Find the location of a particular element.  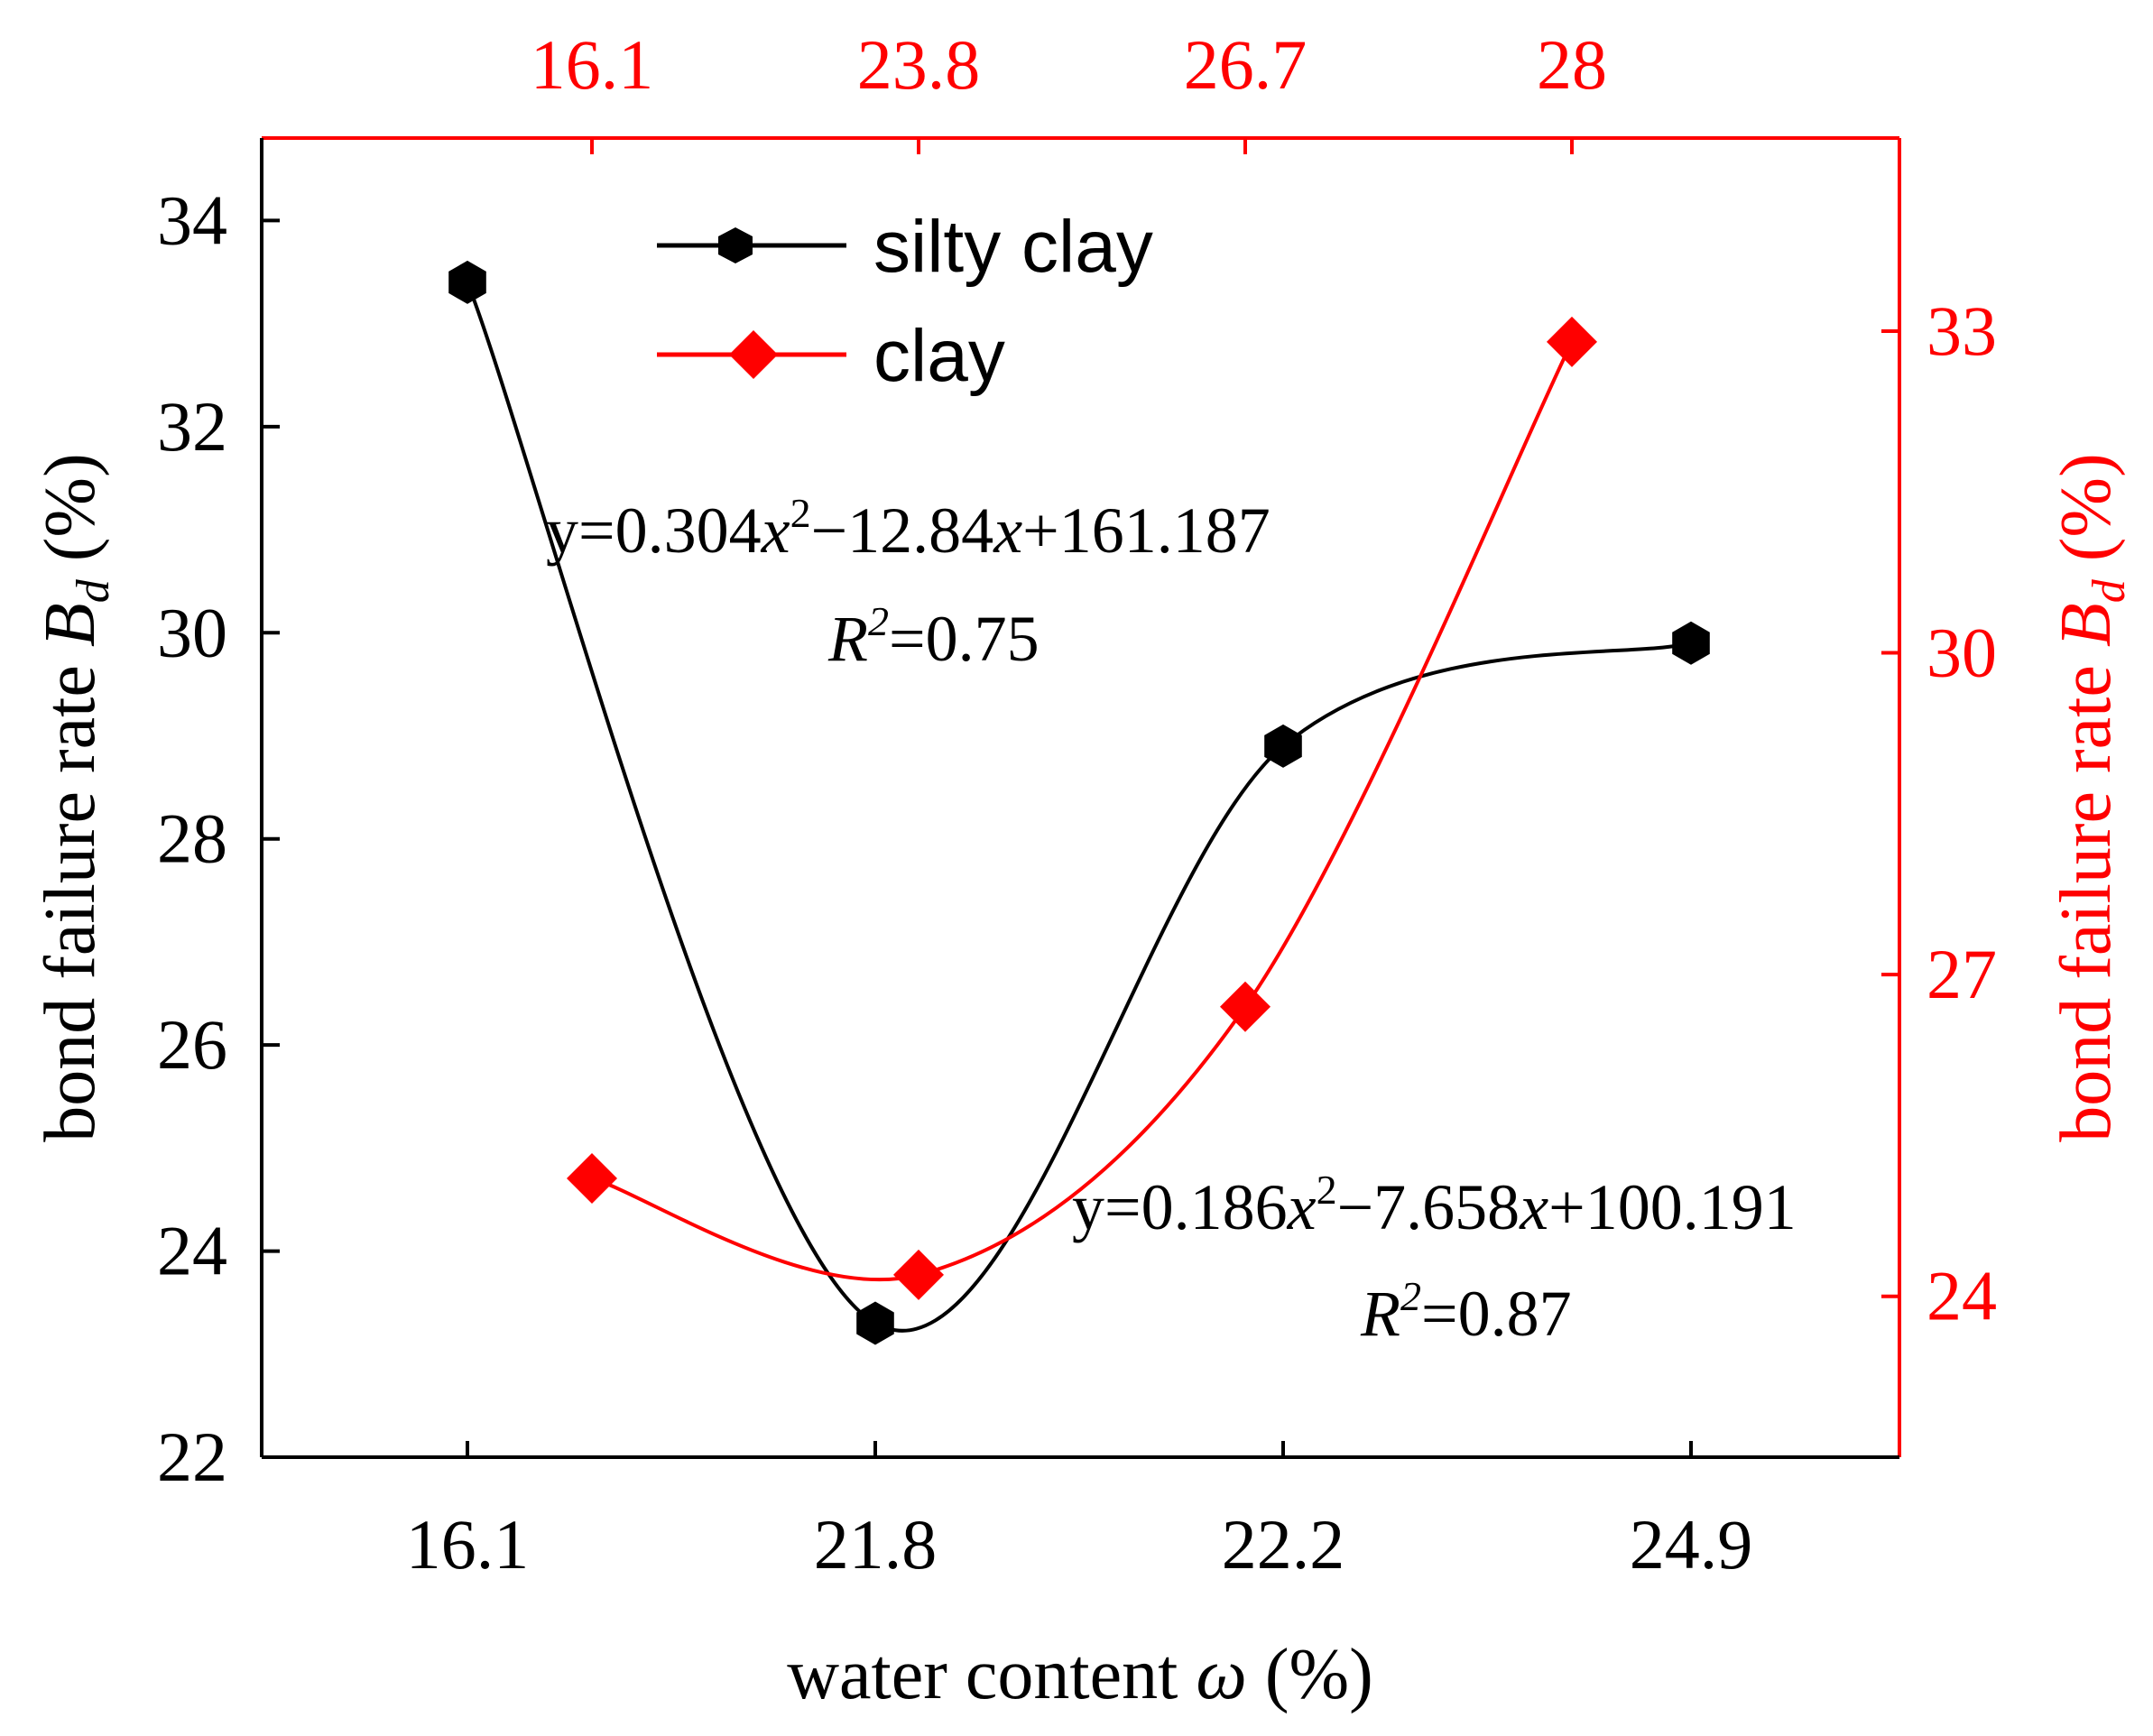

y-left-tick-label: 32 is located at coordinates (192, 427).